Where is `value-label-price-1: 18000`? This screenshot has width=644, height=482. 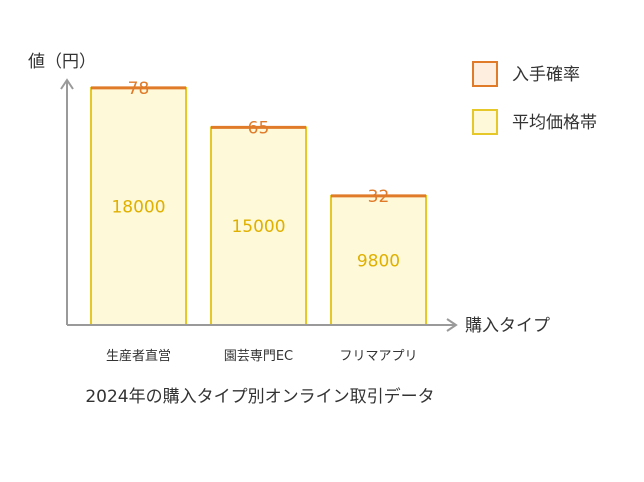
value-label-price-1: 18000 is located at coordinates (138, 207).